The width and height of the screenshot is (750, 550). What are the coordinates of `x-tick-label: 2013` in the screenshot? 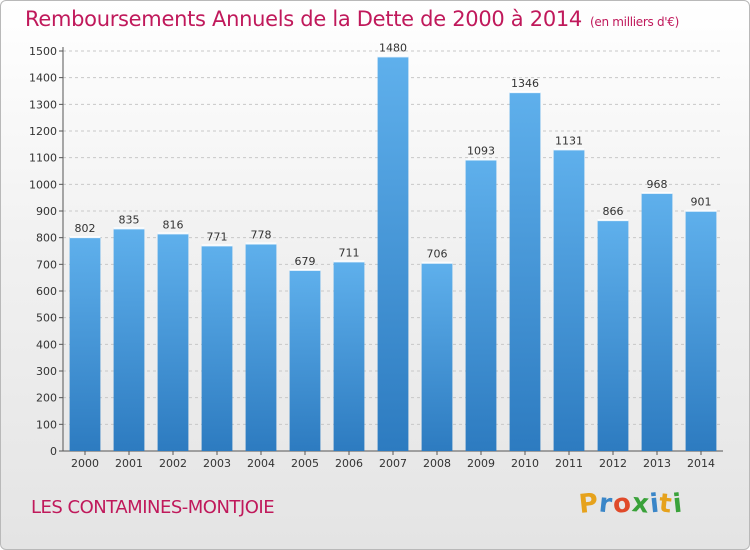 It's located at (657, 463).